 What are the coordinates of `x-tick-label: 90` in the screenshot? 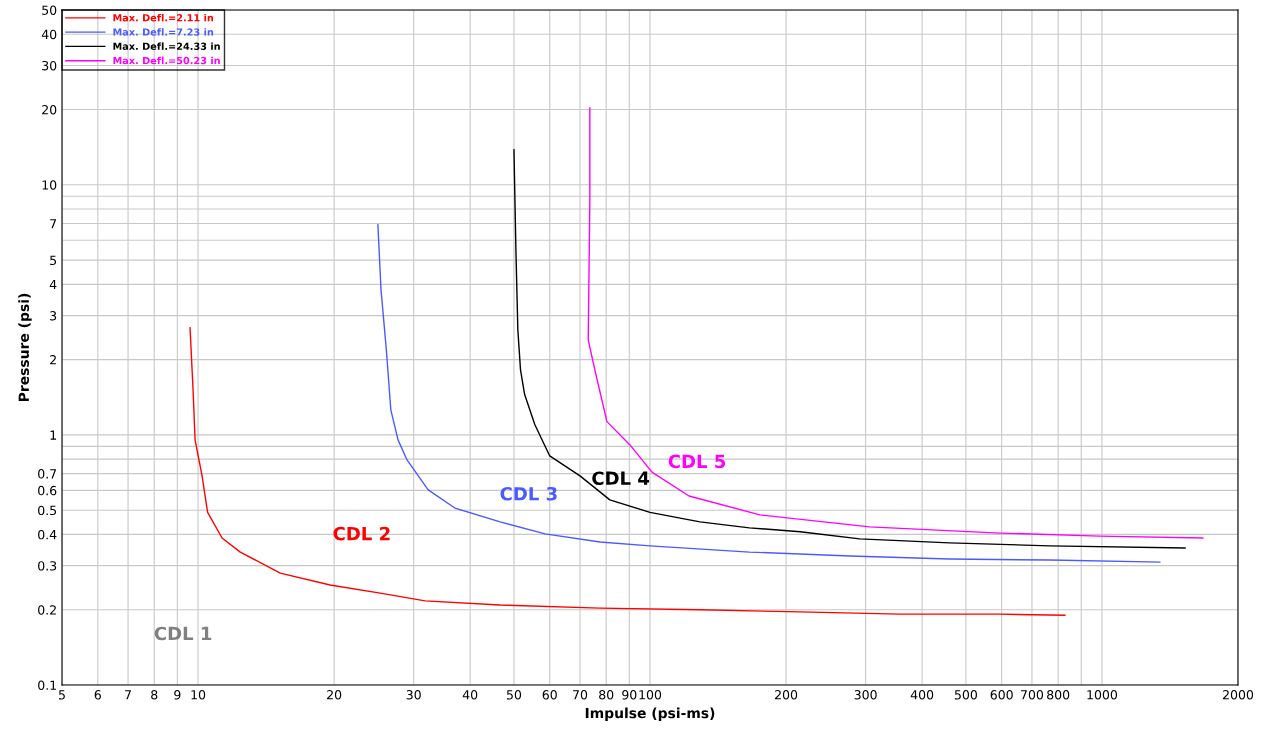 It's located at (629, 695).